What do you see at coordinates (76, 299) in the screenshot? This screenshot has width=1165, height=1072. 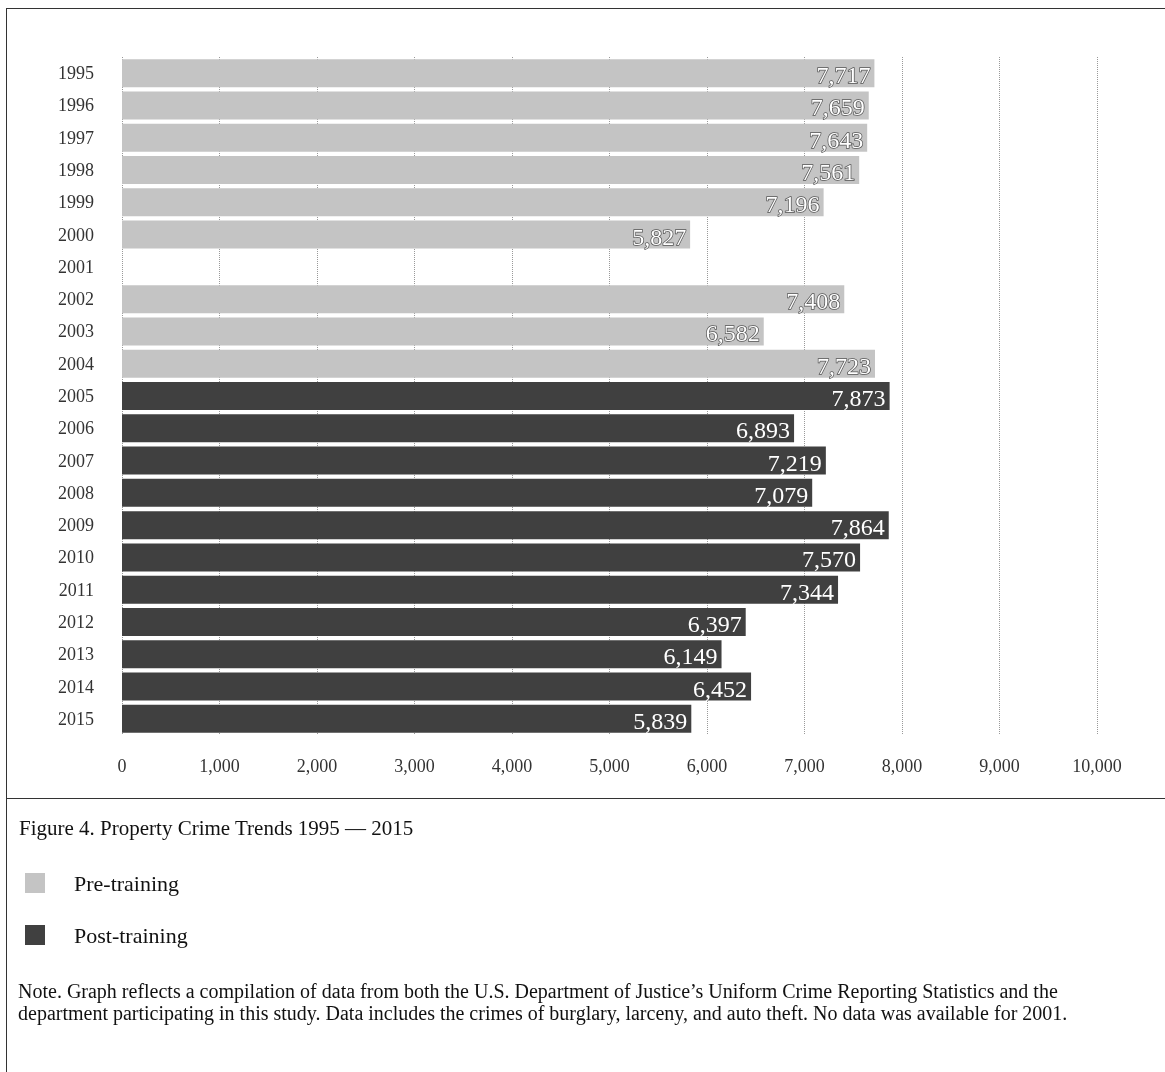 I see `y-tick-label: 2002` at bounding box center [76, 299].